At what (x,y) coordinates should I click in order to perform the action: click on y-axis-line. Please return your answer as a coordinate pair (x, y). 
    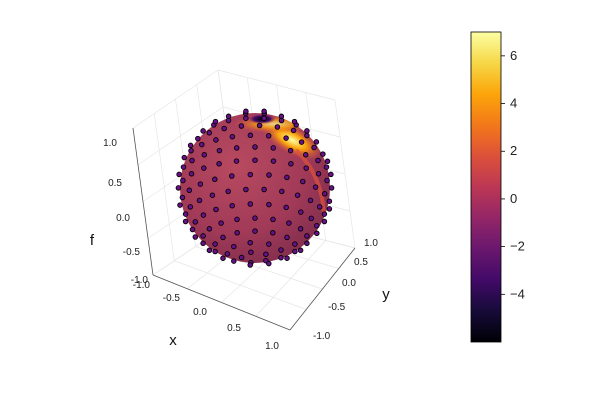
    Looking at the image, I should click on (322, 289).